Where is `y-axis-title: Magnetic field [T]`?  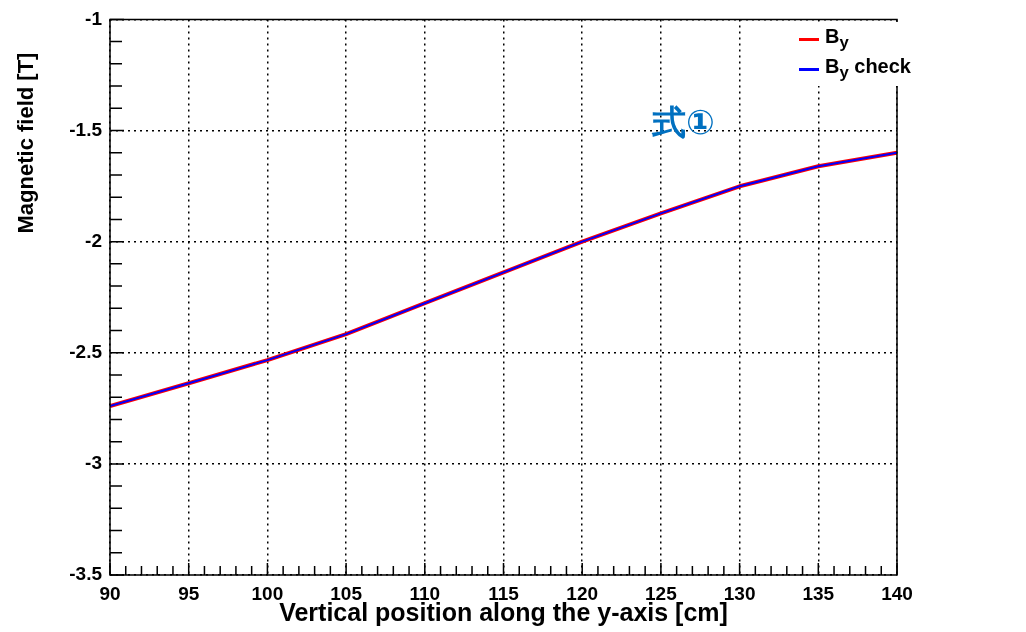 y-axis-title: Magnetic field [T] is located at coordinates (26, 143).